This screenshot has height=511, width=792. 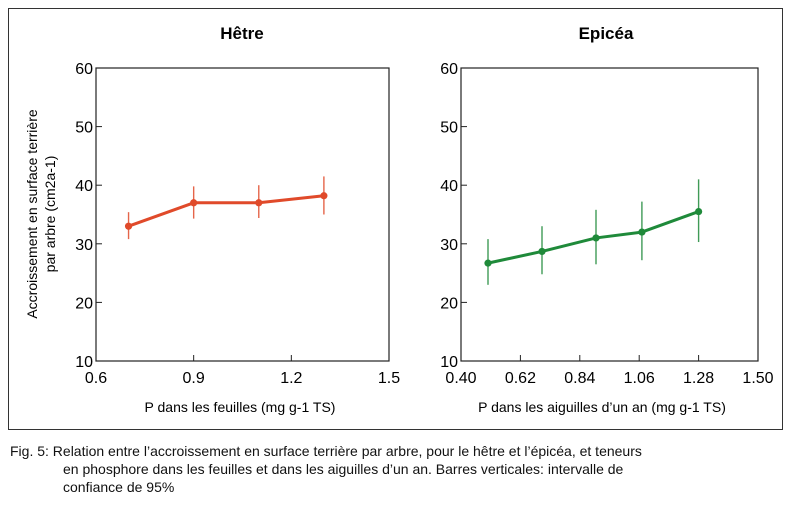 I want to click on y-tick-label-hetre-3: 40, so click(x=84, y=186).